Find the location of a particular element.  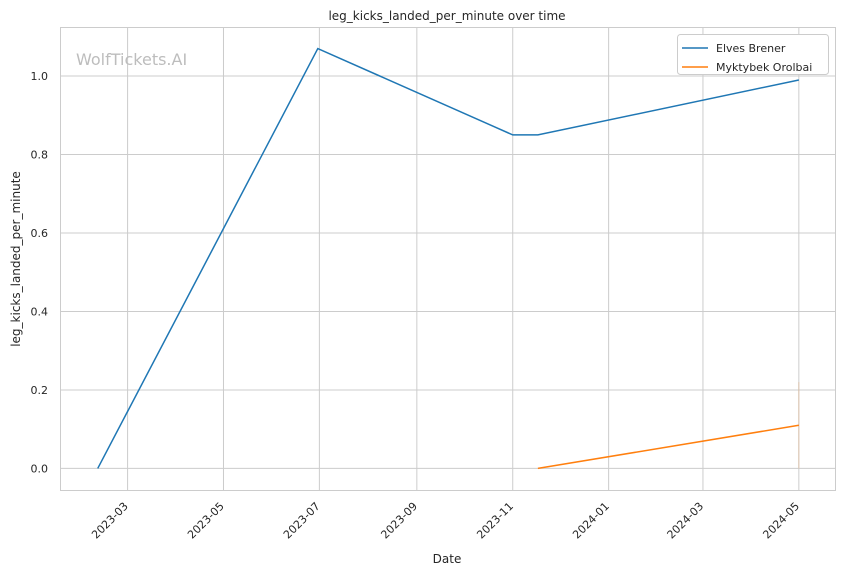

y-tick-label: 0.6 is located at coordinates (40, 233).